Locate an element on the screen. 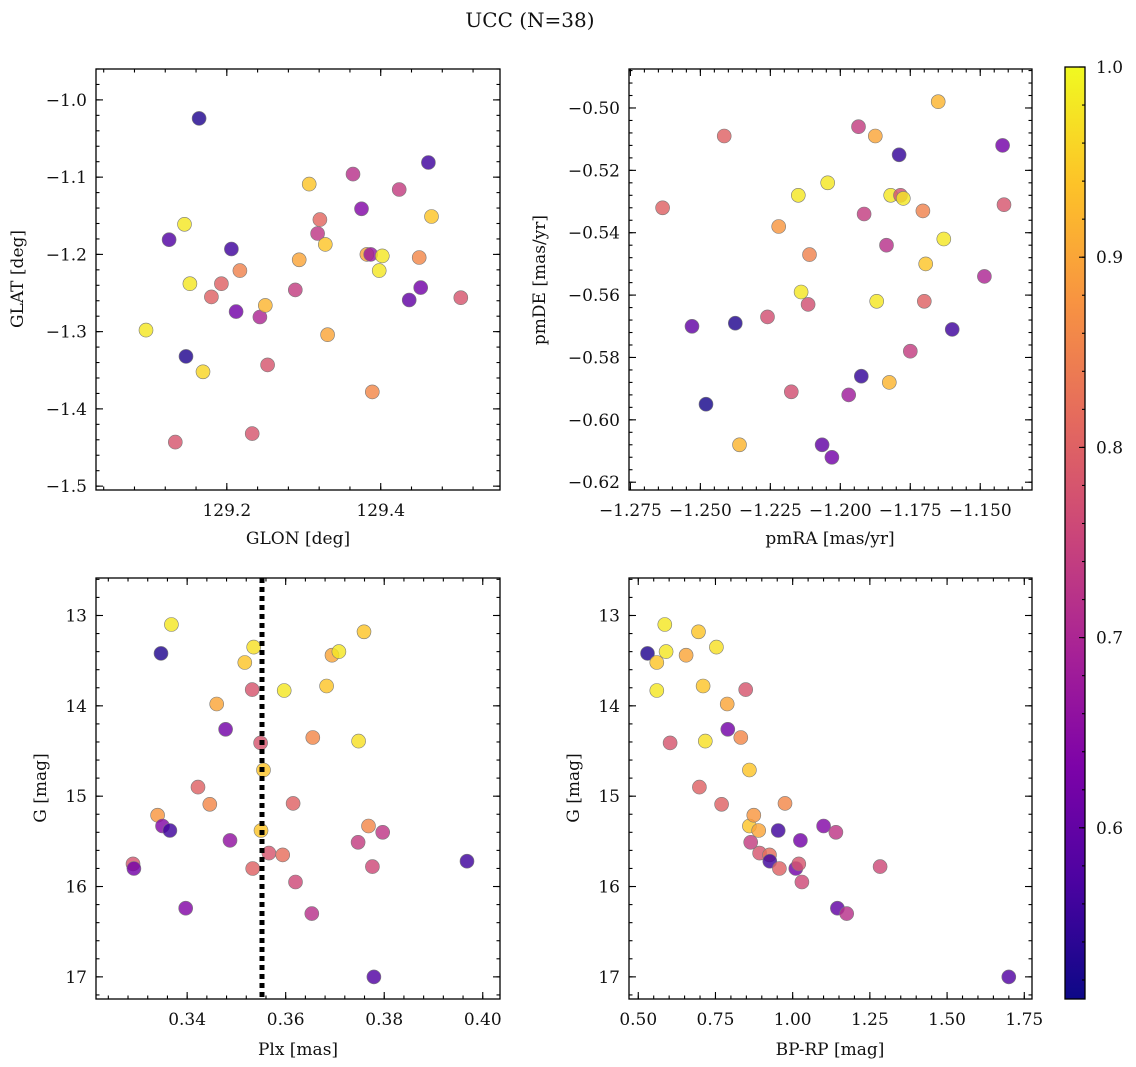 This screenshot has height=1067, width=1136. panel-2-ytick-label: −0.56 is located at coordinates (594, 296).